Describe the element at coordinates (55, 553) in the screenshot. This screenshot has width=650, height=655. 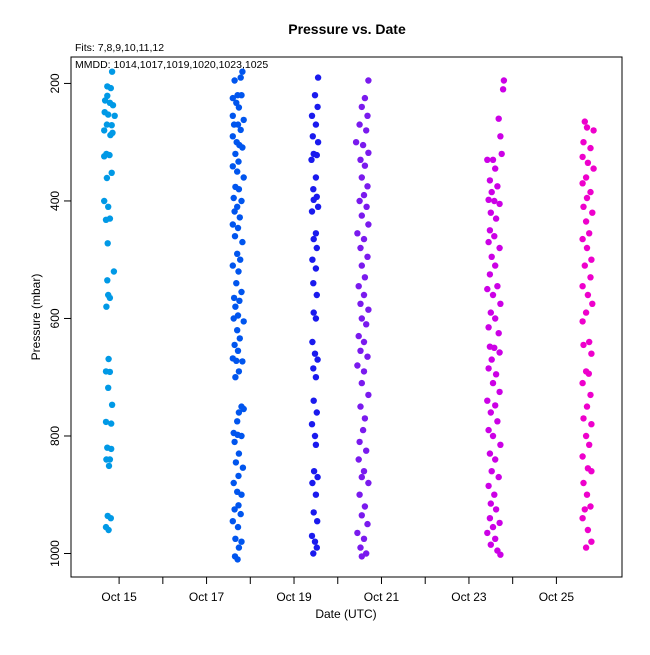
I see `y-tick-label: 1000` at that location.